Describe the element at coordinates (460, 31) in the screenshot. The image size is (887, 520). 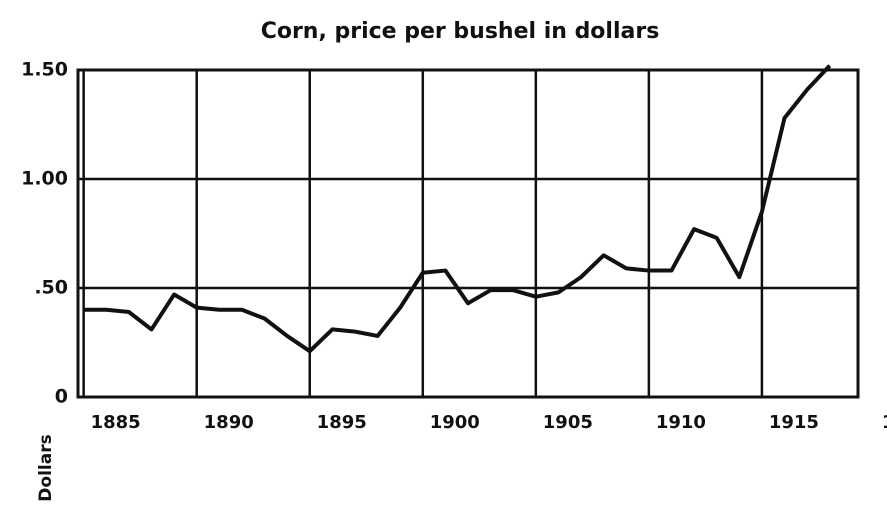
I see `chart-title: Corn, price per bushel in dollars` at that location.